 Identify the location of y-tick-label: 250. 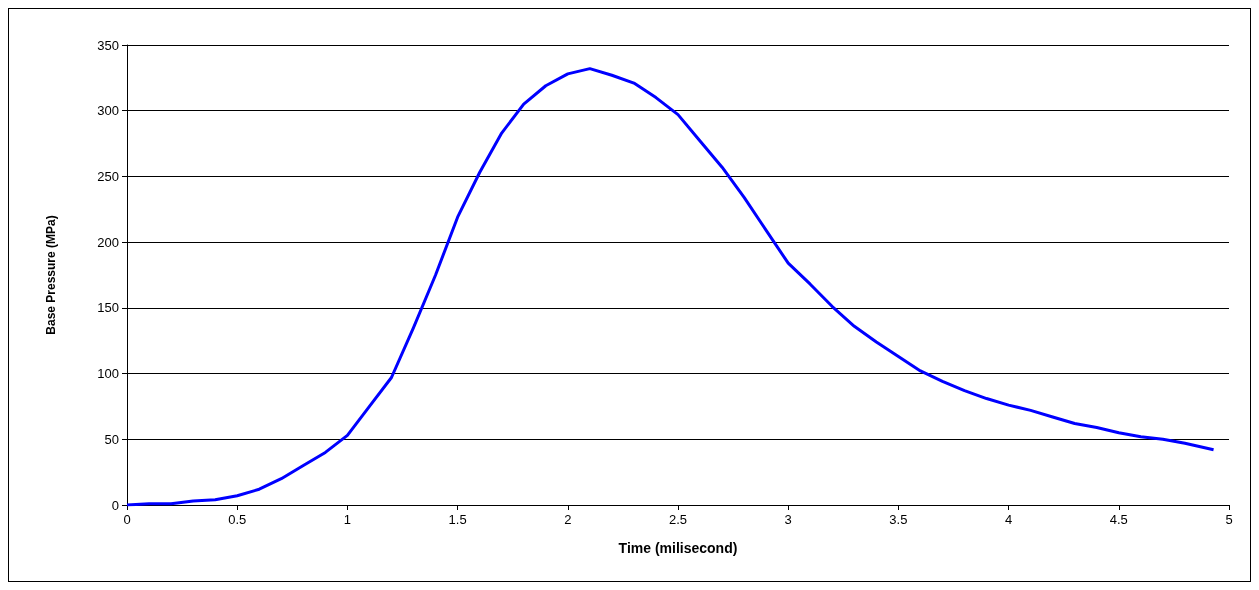
(108, 176).